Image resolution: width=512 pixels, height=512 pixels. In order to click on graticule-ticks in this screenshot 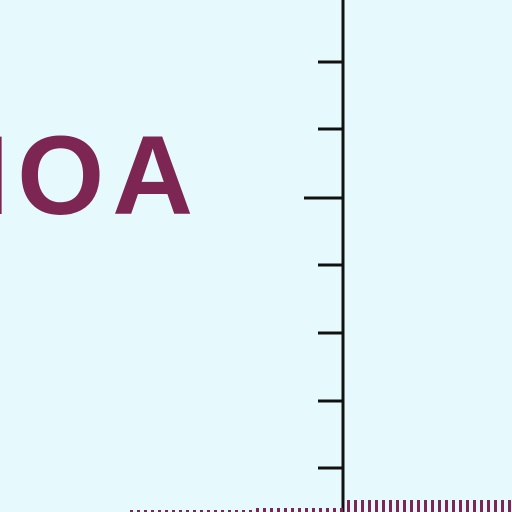, I will do `click(323, 265)`.